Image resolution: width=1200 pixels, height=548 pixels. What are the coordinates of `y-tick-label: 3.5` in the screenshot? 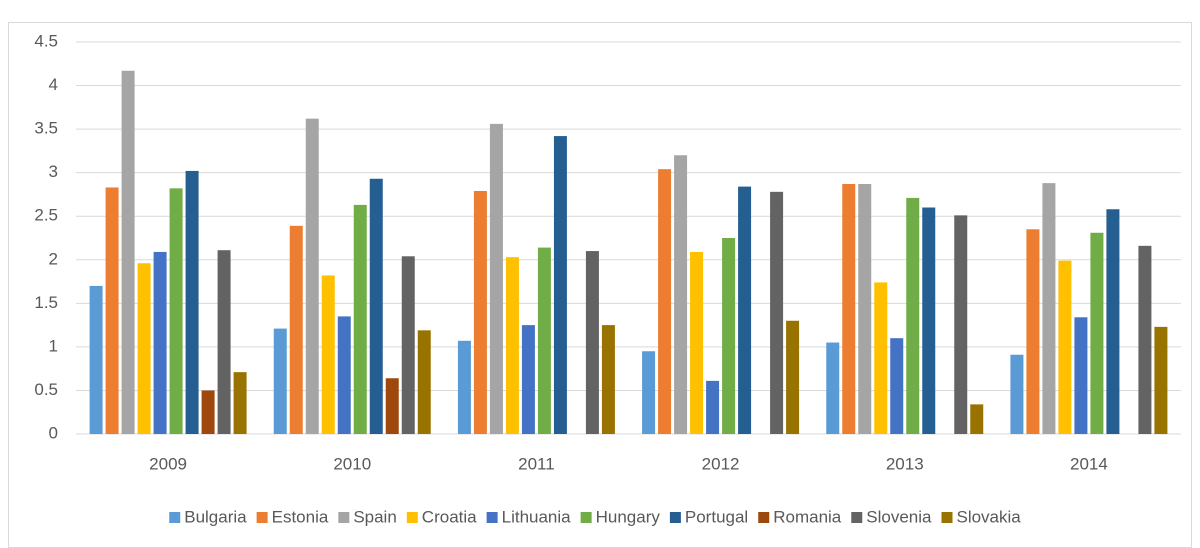 It's located at (46, 128).